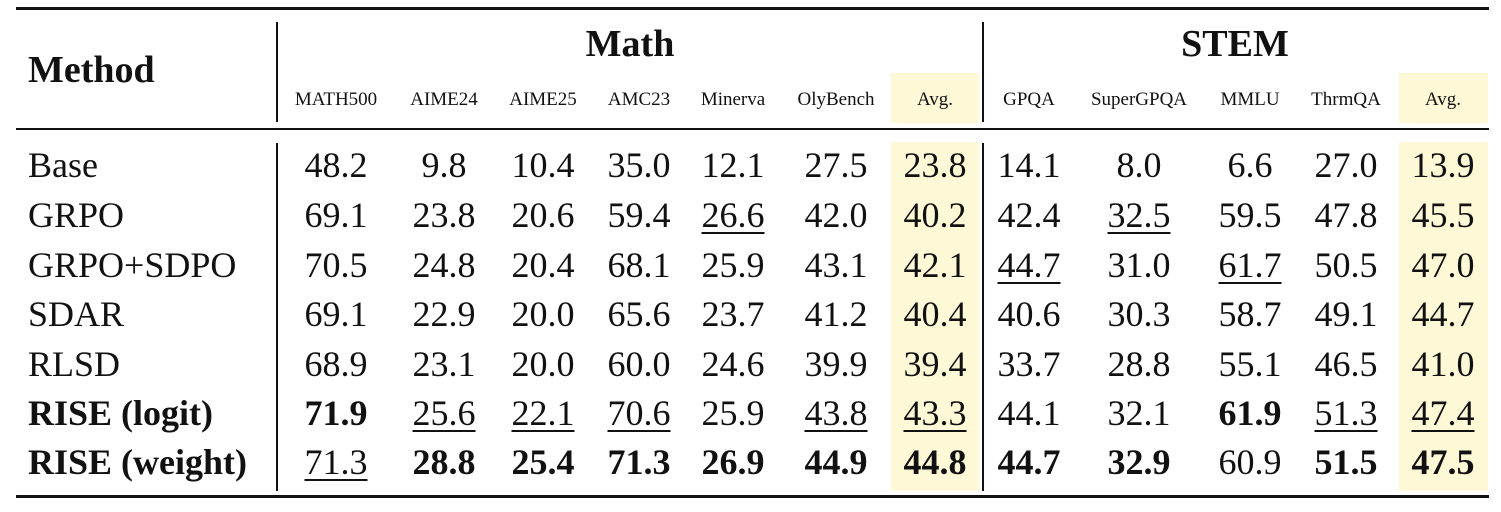 This screenshot has height=512, width=1501. What do you see at coordinates (1029, 165) in the screenshot?
I see `table-cell: 14.1` at bounding box center [1029, 165].